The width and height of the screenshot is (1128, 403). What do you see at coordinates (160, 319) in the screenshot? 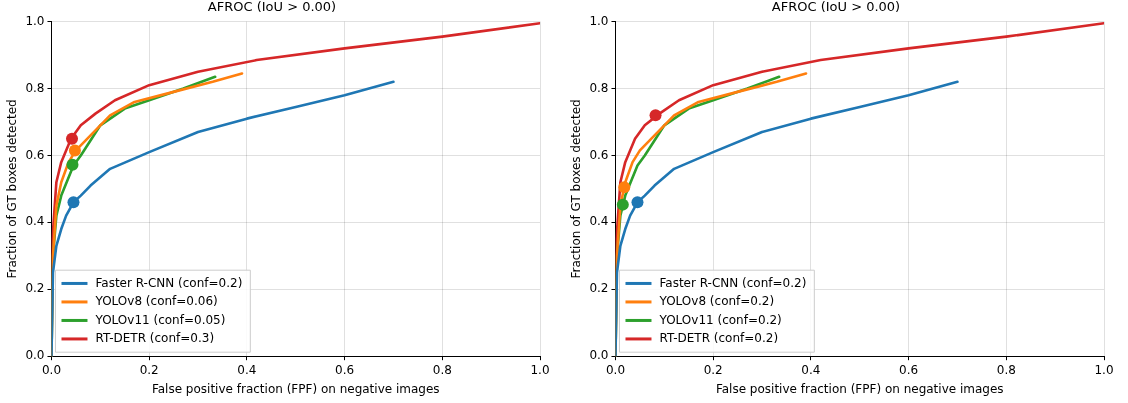
I see `legend-label: YOLOv11 (conf=0.05)` at bounding box center [160, 319].